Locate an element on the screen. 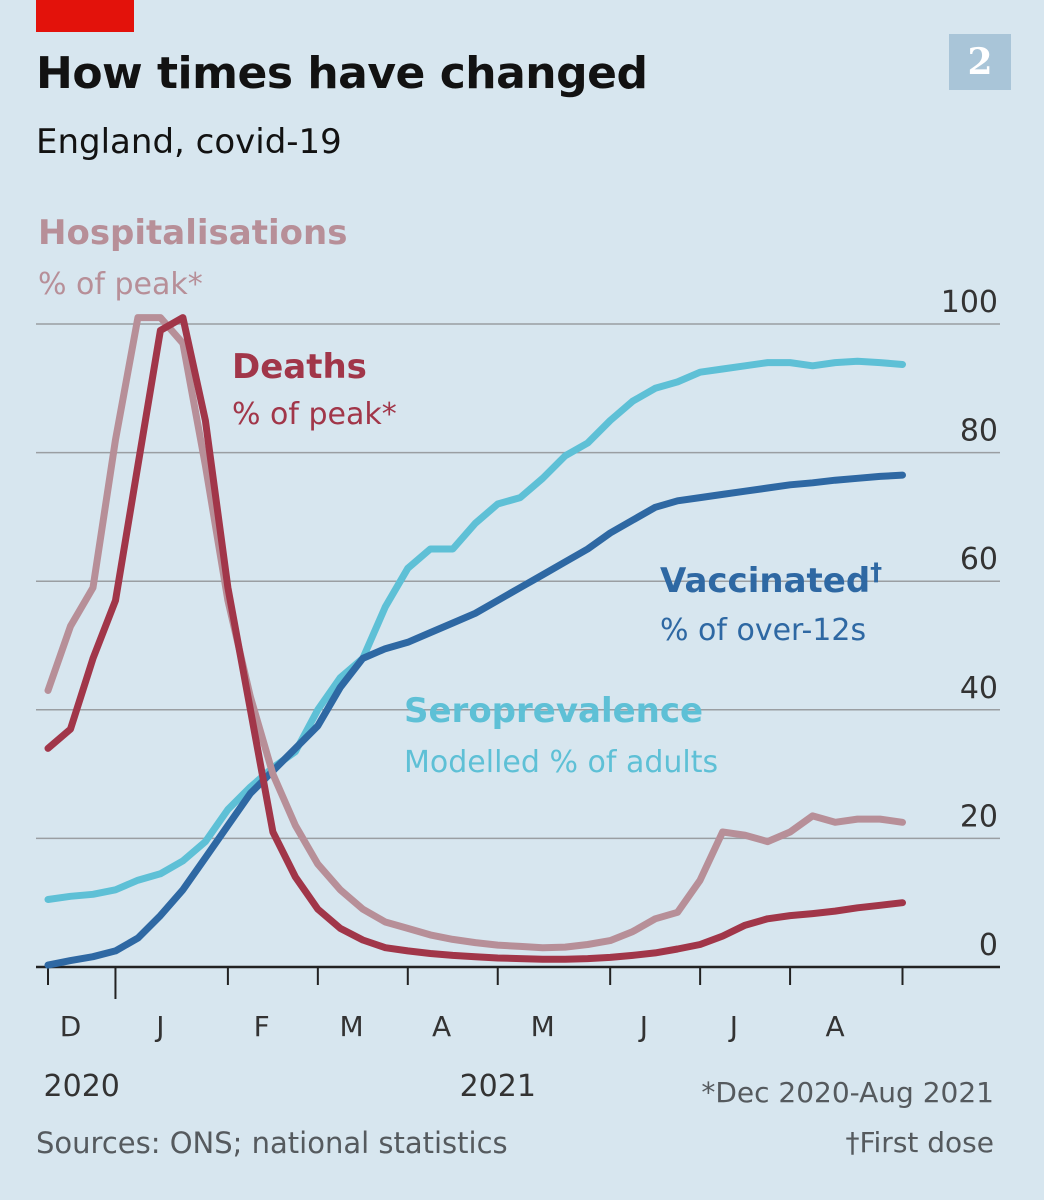 The height and width of the screenshot is (1200, 1044). deaths-note: % of peak* is located at coordinates (314, 414).